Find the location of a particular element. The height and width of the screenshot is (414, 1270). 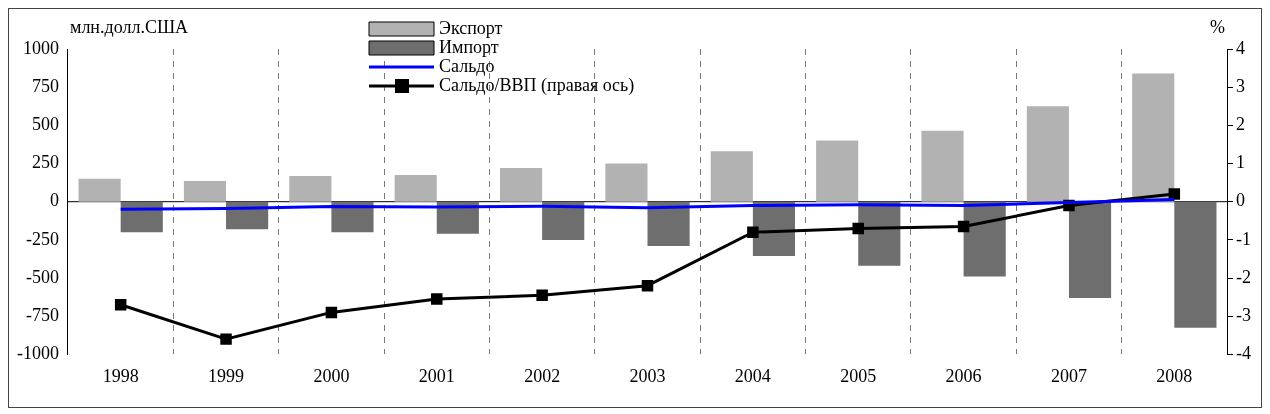

y-tick-label: 250 is located at coordinates (45, 162).